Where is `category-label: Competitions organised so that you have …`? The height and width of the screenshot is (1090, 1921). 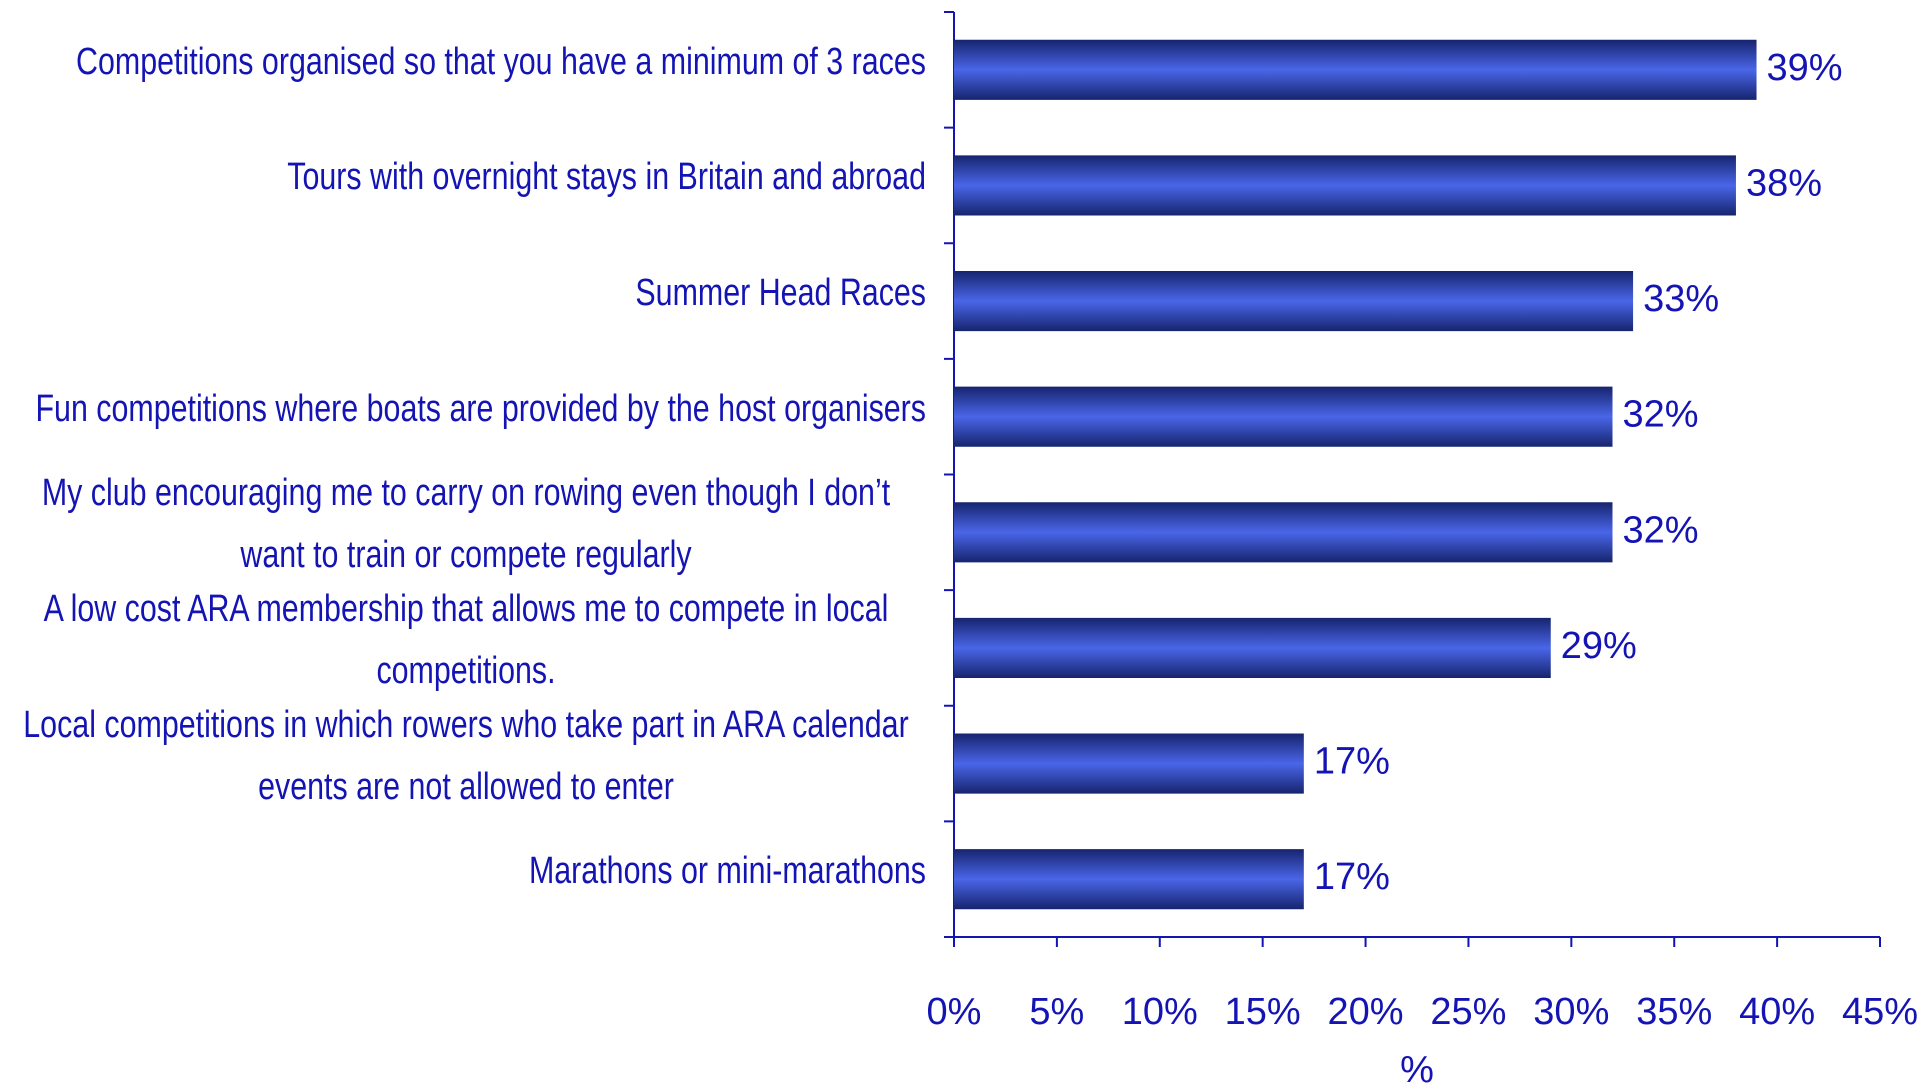 category-label: Competitions organised so that you have … is located at coordinates (501, 61).